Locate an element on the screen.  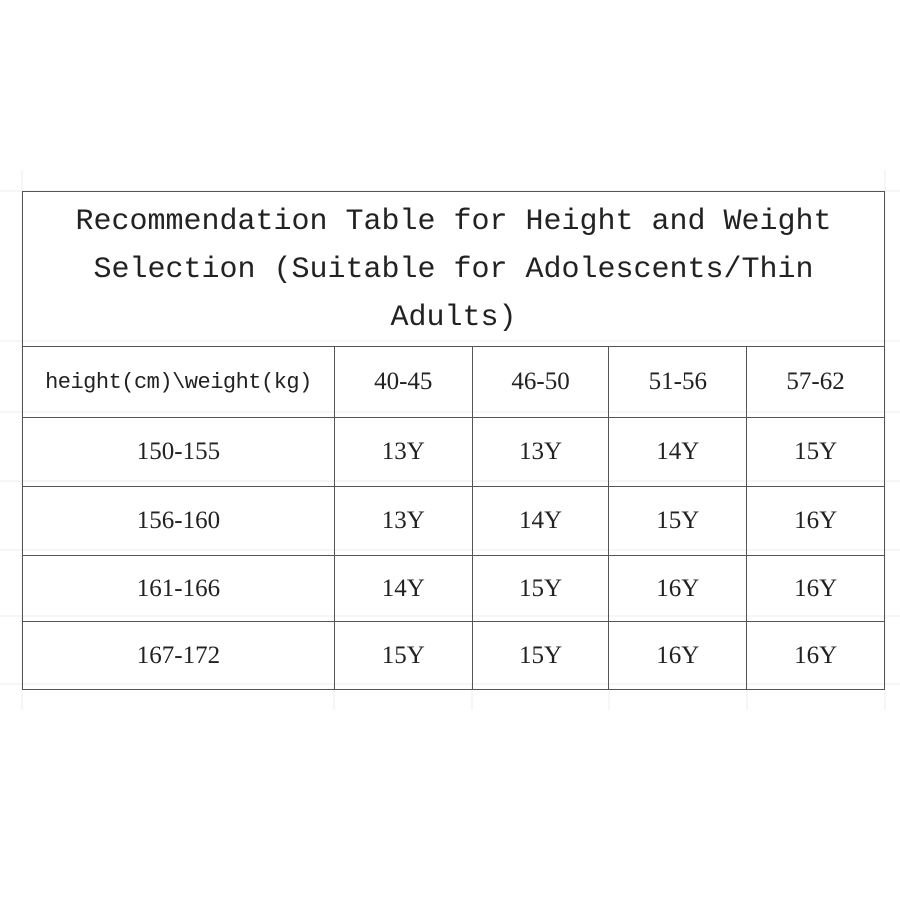
table-row: 150-155 13Y 13Y 14Y 15Y is located at coordinates (453, 452).